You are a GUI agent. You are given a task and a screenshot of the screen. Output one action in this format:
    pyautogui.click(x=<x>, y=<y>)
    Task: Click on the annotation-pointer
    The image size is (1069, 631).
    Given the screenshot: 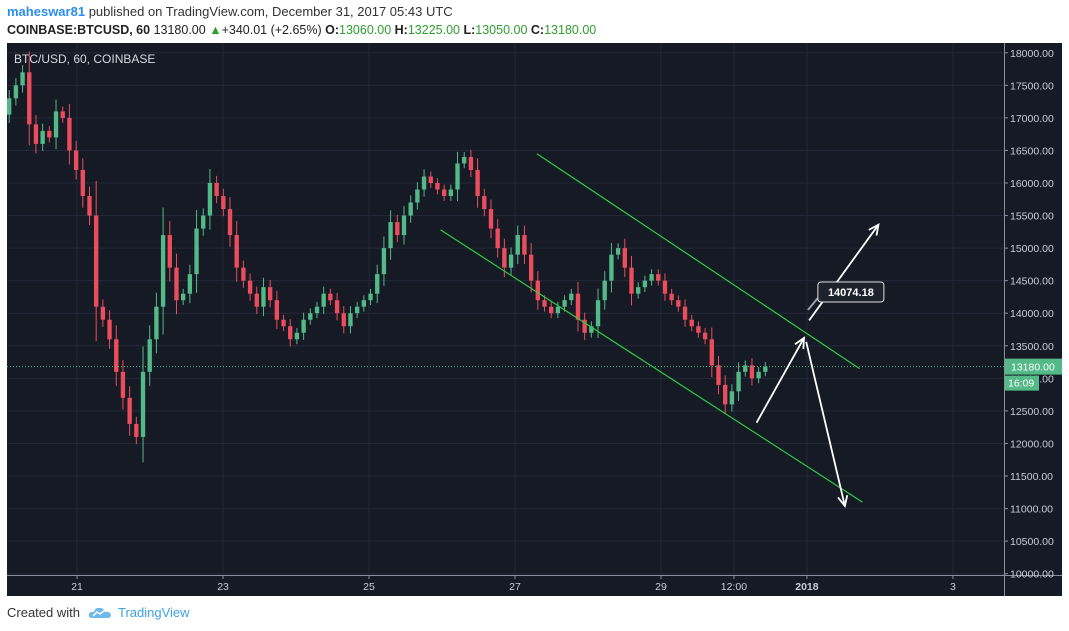 What is the action you would take?
    pyautogui.click(x=813, y=304)
    